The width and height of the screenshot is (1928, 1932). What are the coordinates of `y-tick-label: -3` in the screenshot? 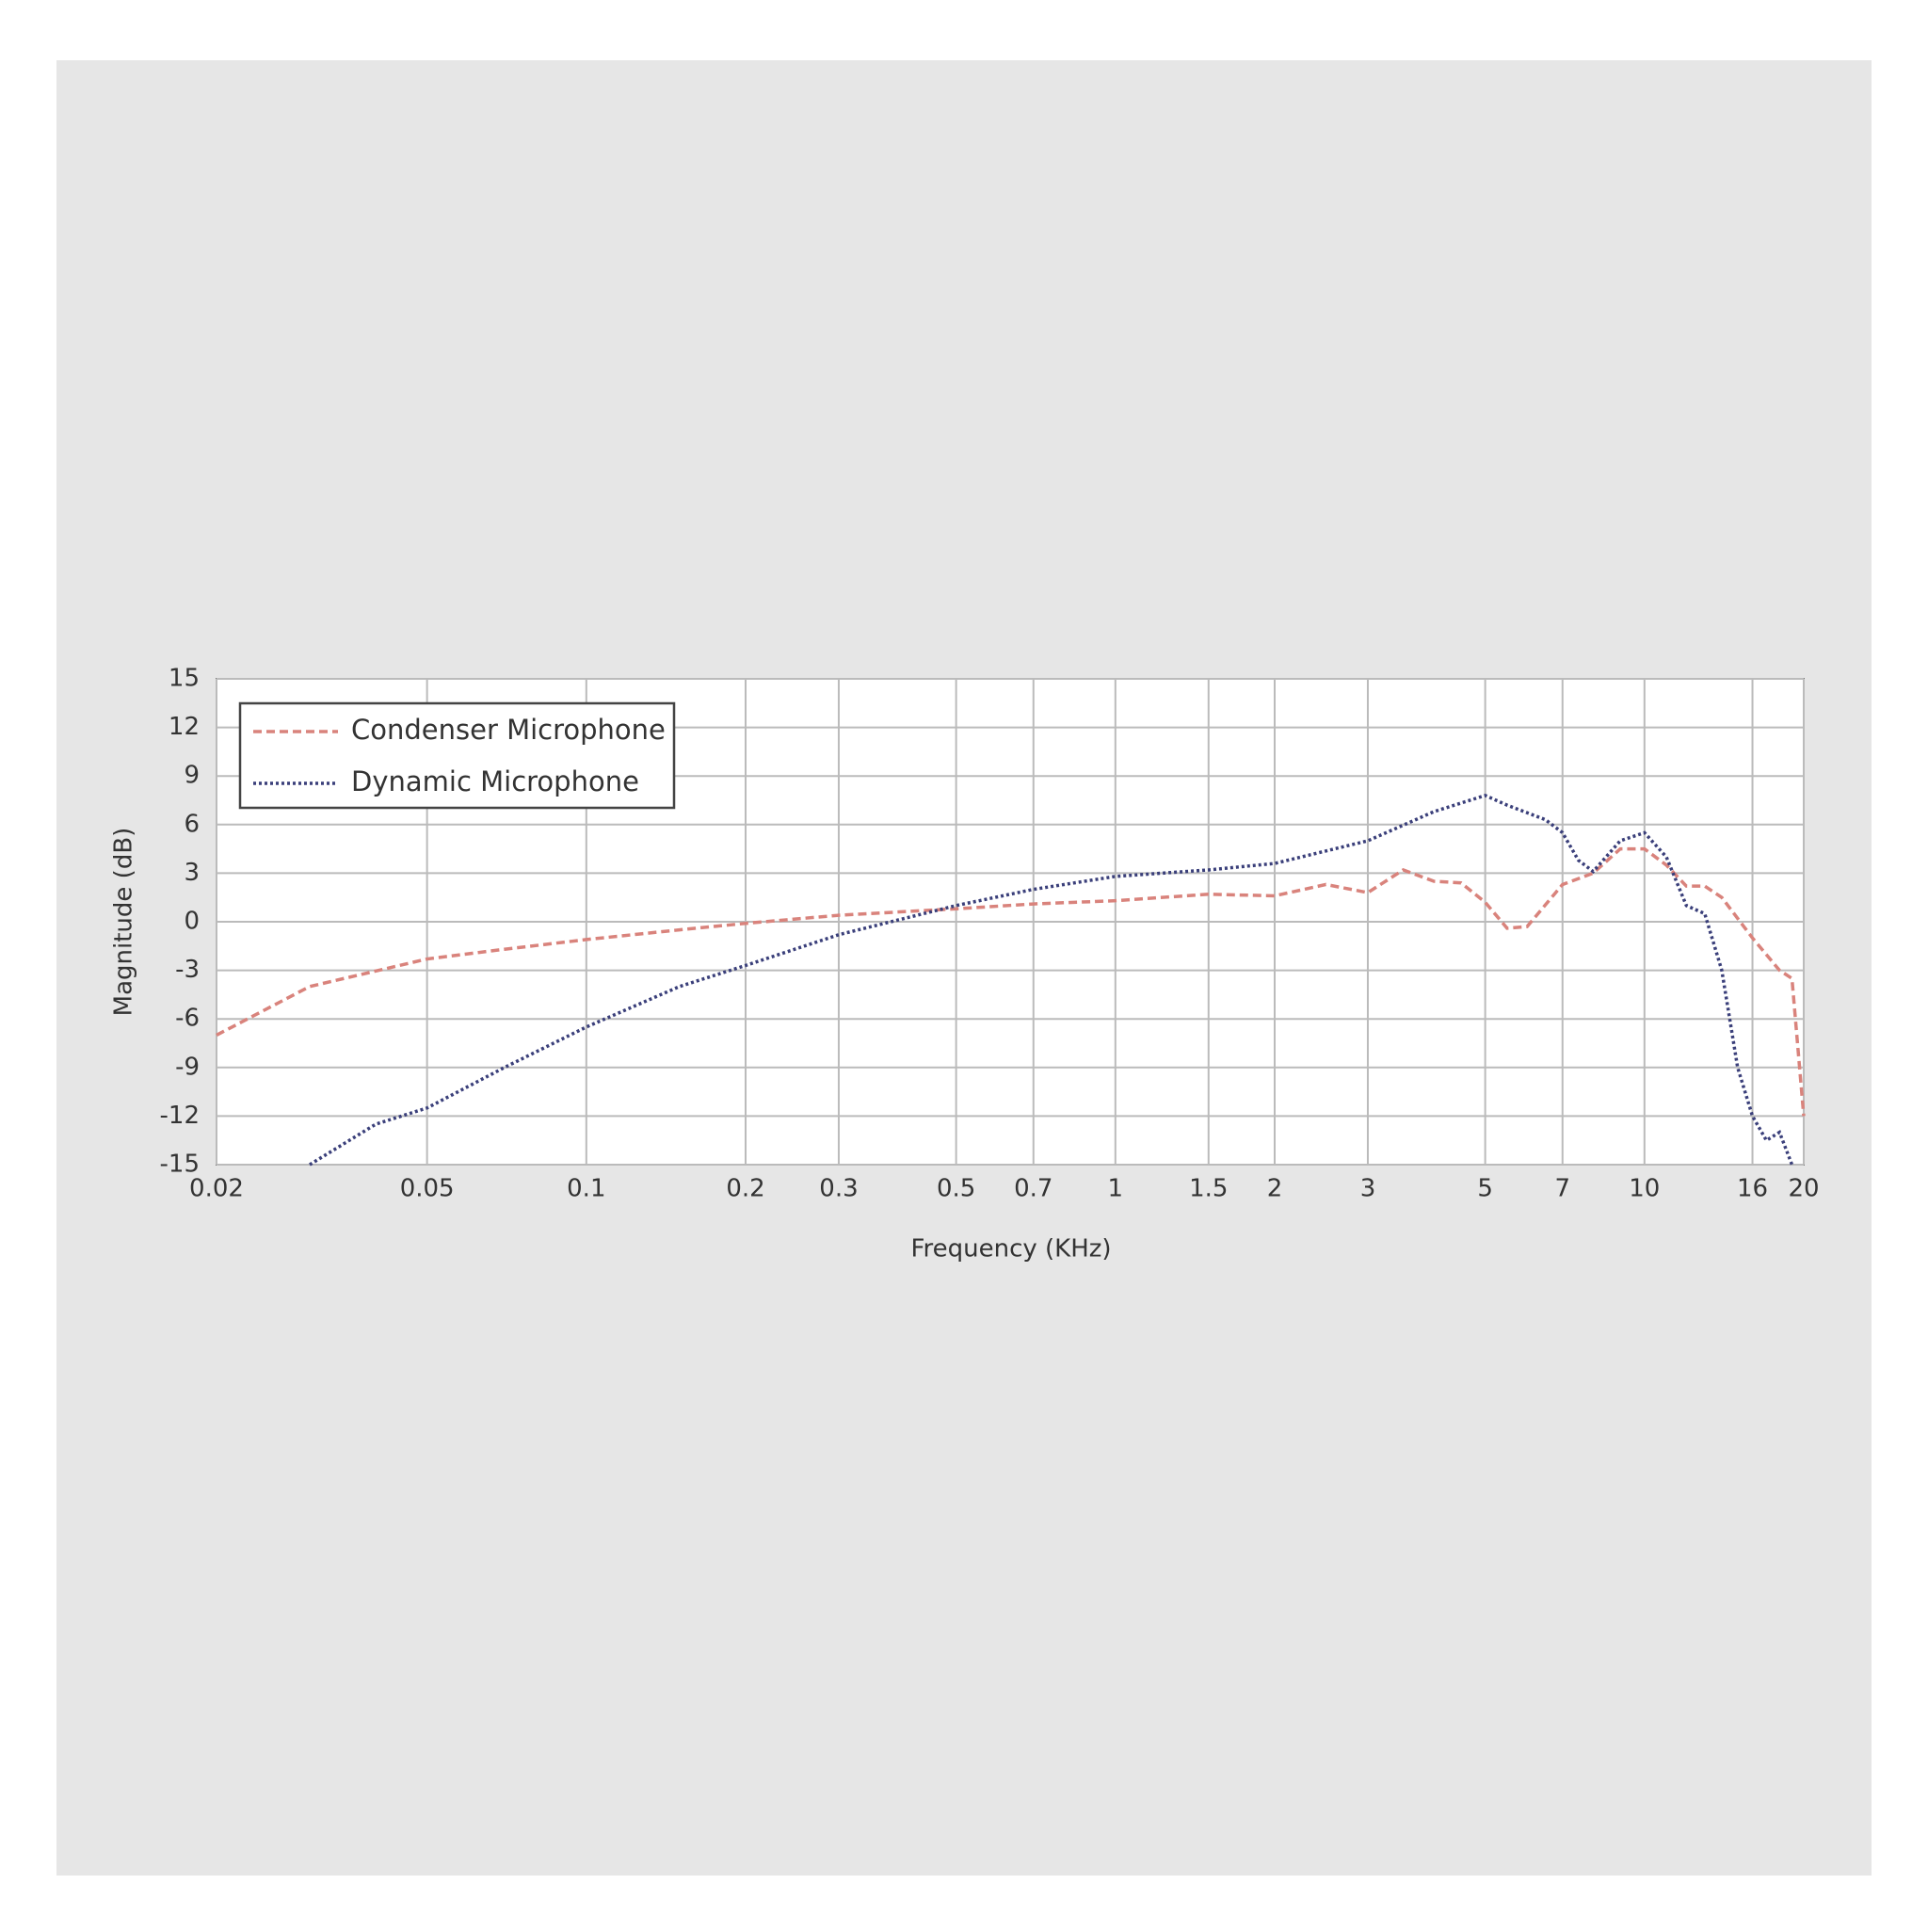 It's located at (187, 970).